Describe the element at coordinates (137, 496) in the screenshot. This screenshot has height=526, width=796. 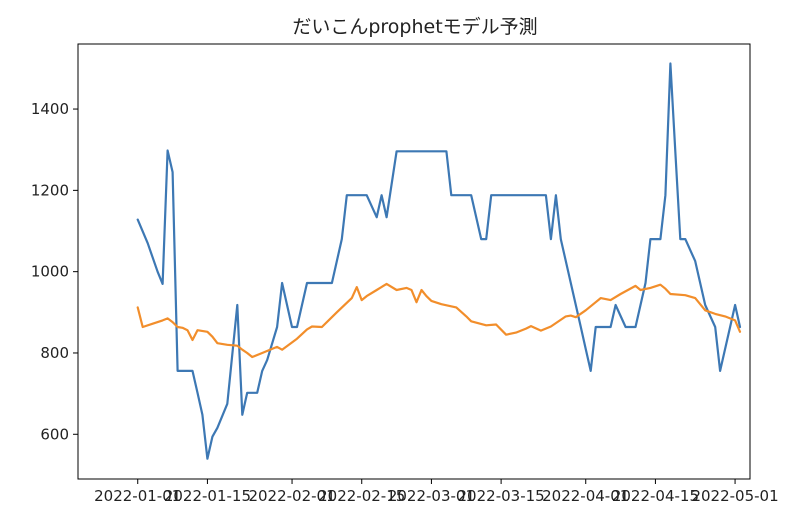
I see `x-tick-label: 2022-01-01` at that location.